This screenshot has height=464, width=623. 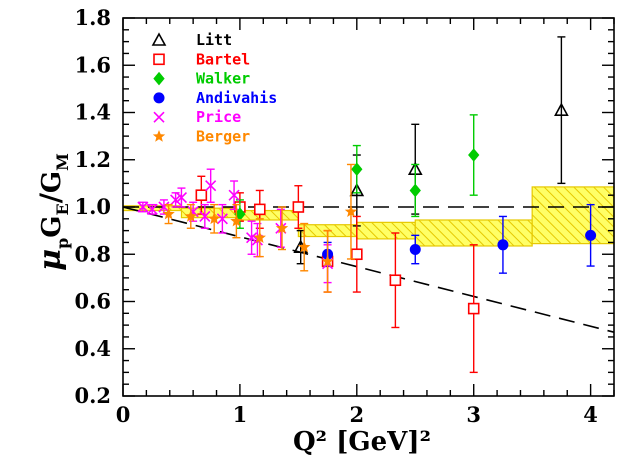 I want to click on legend-item-price: Price, so click(x=197, y=117).